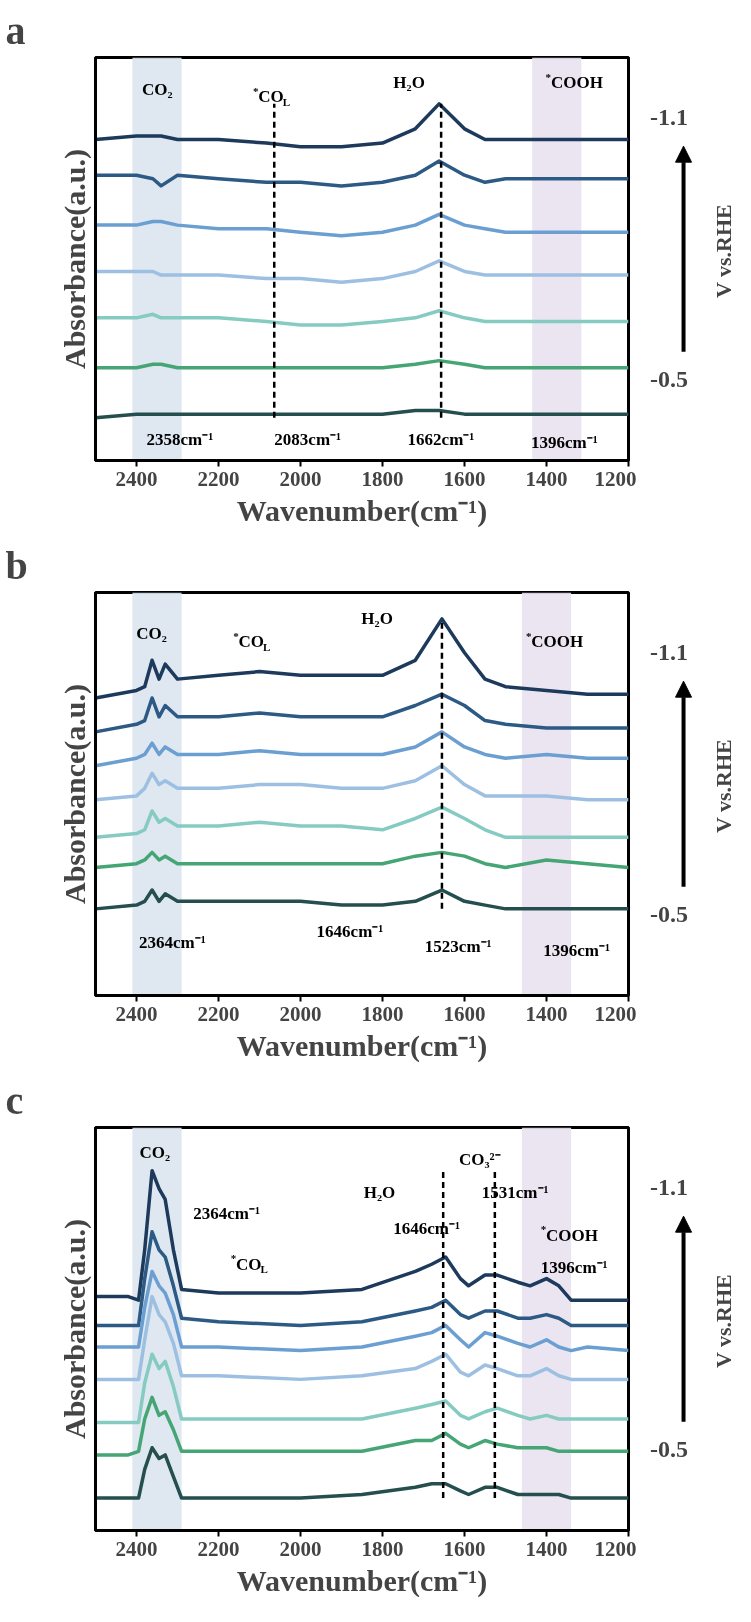  Describe the element at coordinates (16, 565) in the screenshot. I see `chart-title: b` at that location.